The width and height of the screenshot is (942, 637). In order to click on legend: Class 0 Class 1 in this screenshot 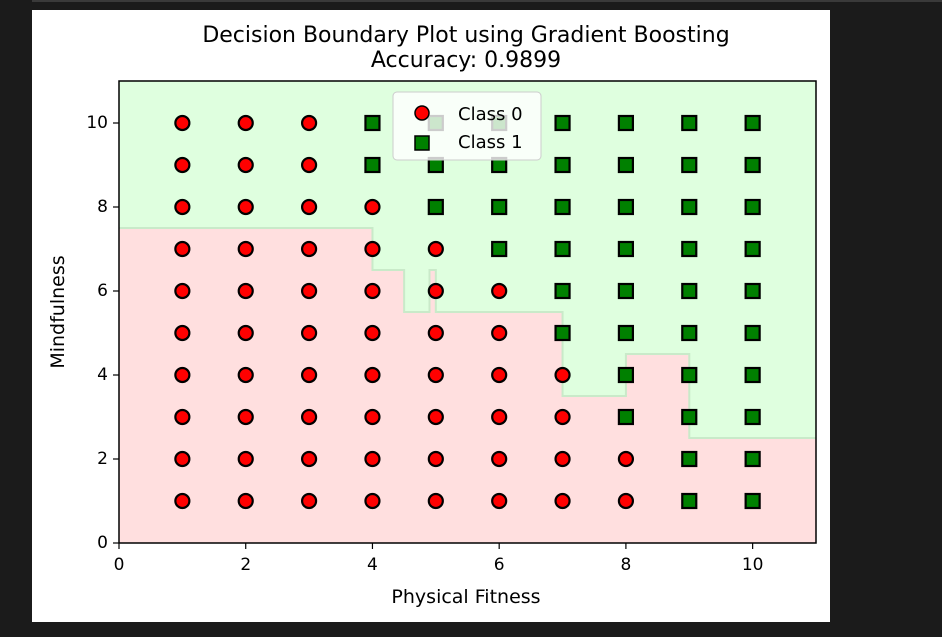, I will do `click(467, 126)`.